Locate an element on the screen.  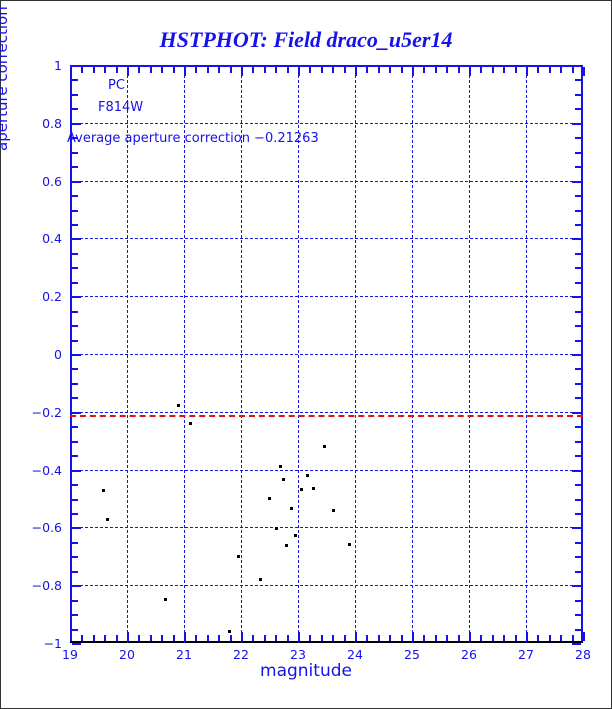
x-tick-label: 19 is located at coordinates (70, 654).